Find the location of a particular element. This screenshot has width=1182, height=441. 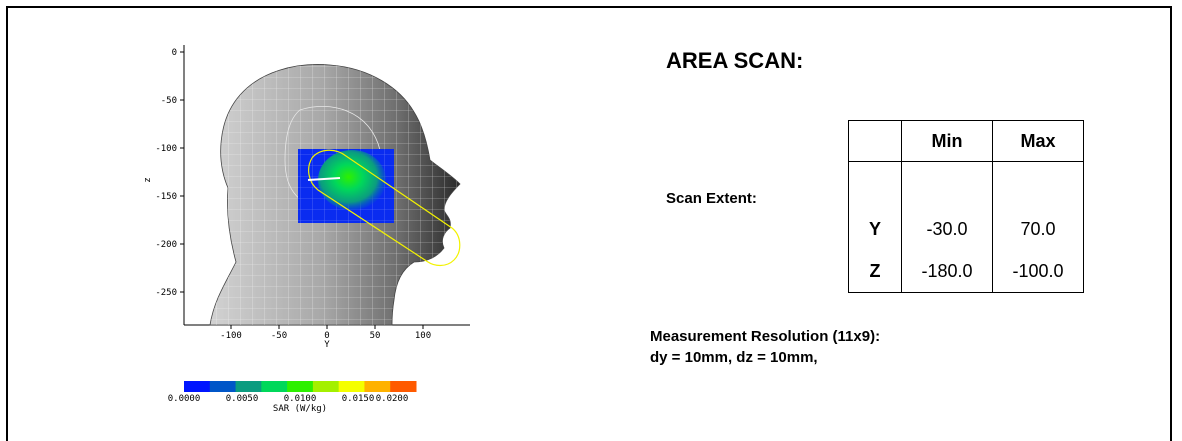

z-tick-label: -50 is located at coordinates (169, 101).